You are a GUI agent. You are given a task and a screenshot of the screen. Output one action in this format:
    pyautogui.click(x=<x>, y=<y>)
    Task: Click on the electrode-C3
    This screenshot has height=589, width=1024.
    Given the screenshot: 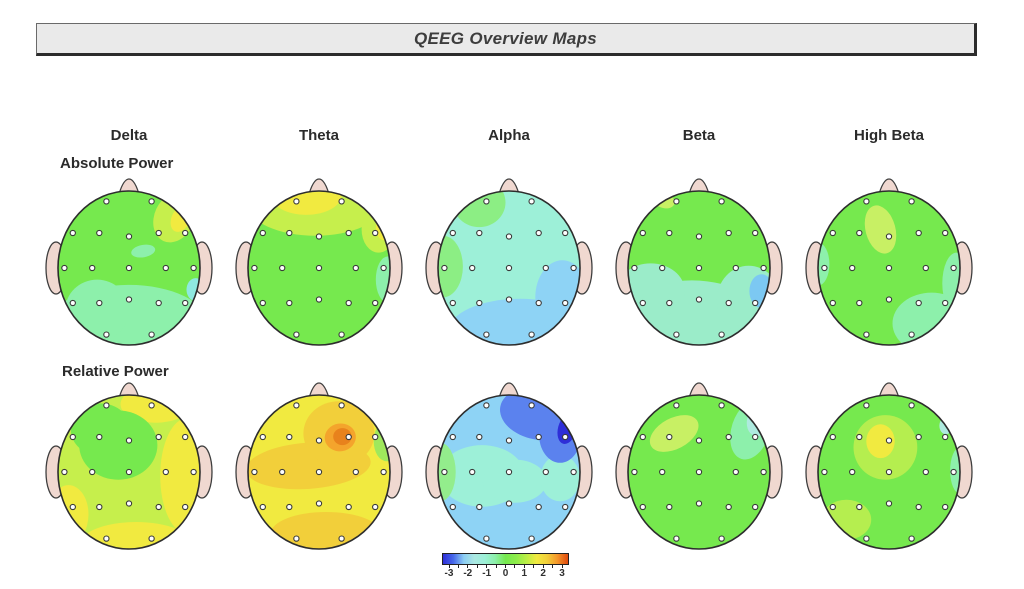 What is the action you would take?
    pyautogui.click(x=92, y=268)
    